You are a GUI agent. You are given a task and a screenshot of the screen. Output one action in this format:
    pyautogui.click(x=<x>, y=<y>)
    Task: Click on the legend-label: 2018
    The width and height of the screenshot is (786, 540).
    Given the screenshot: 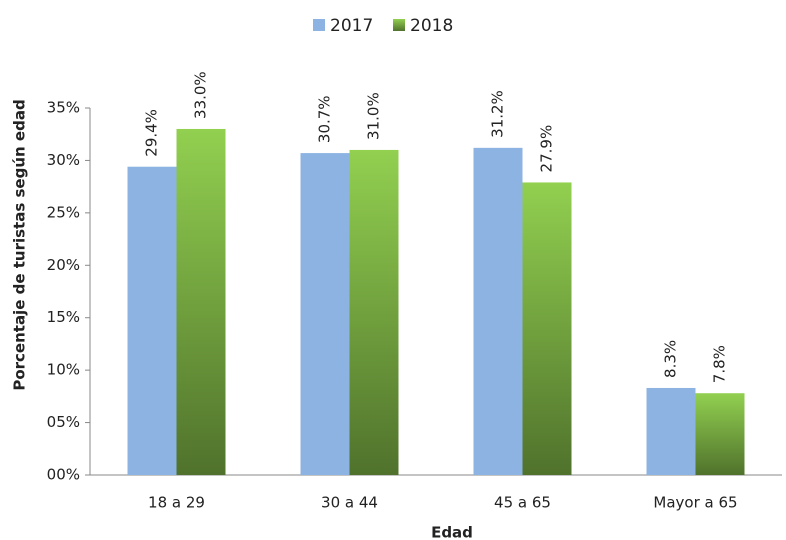 What is the action you would take?
    pyautogui.click(x=431, y=26)
    